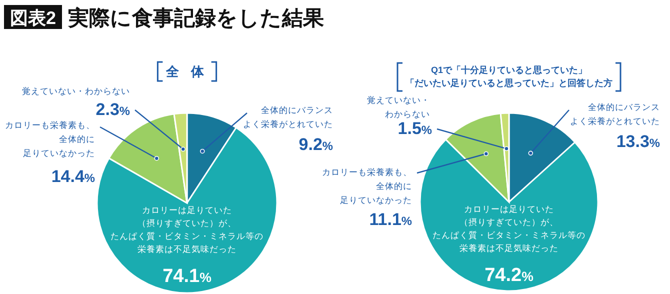 This screenshot has height=294, width=670. What do you see at coordinates (509, 76) in the screenshot?
I see `chart-title: Q1で「十分足りていると思っていた」「だいたい足りていると思っていた」と回答した方` at bounding box center [509, 76].